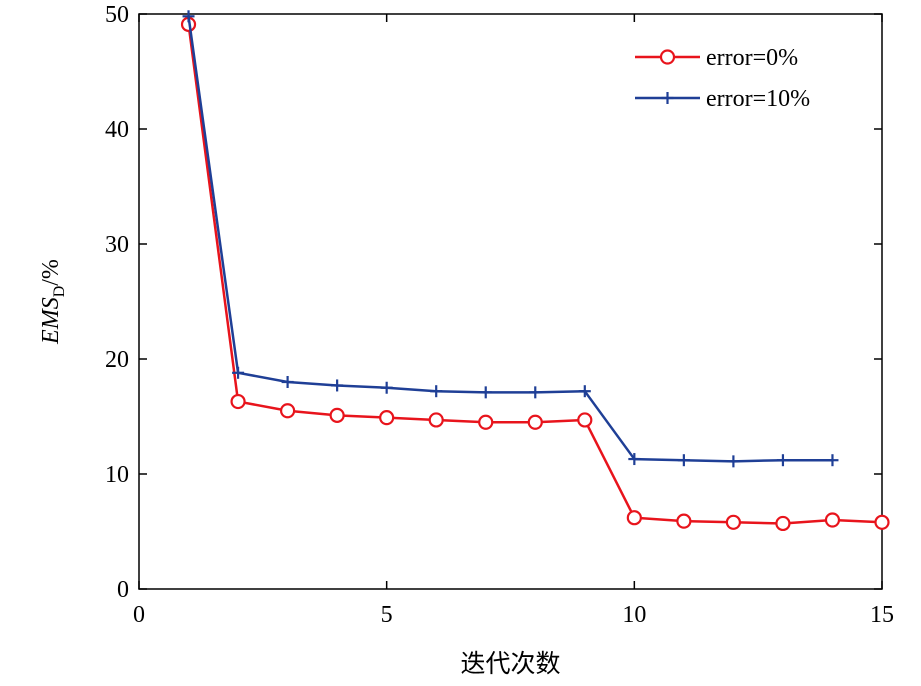 The height and width of the screenshot is (686, 921). Describe the element at coordinates (117, 130) in the screenshot. I see `y-tick-label: 40` at that location.